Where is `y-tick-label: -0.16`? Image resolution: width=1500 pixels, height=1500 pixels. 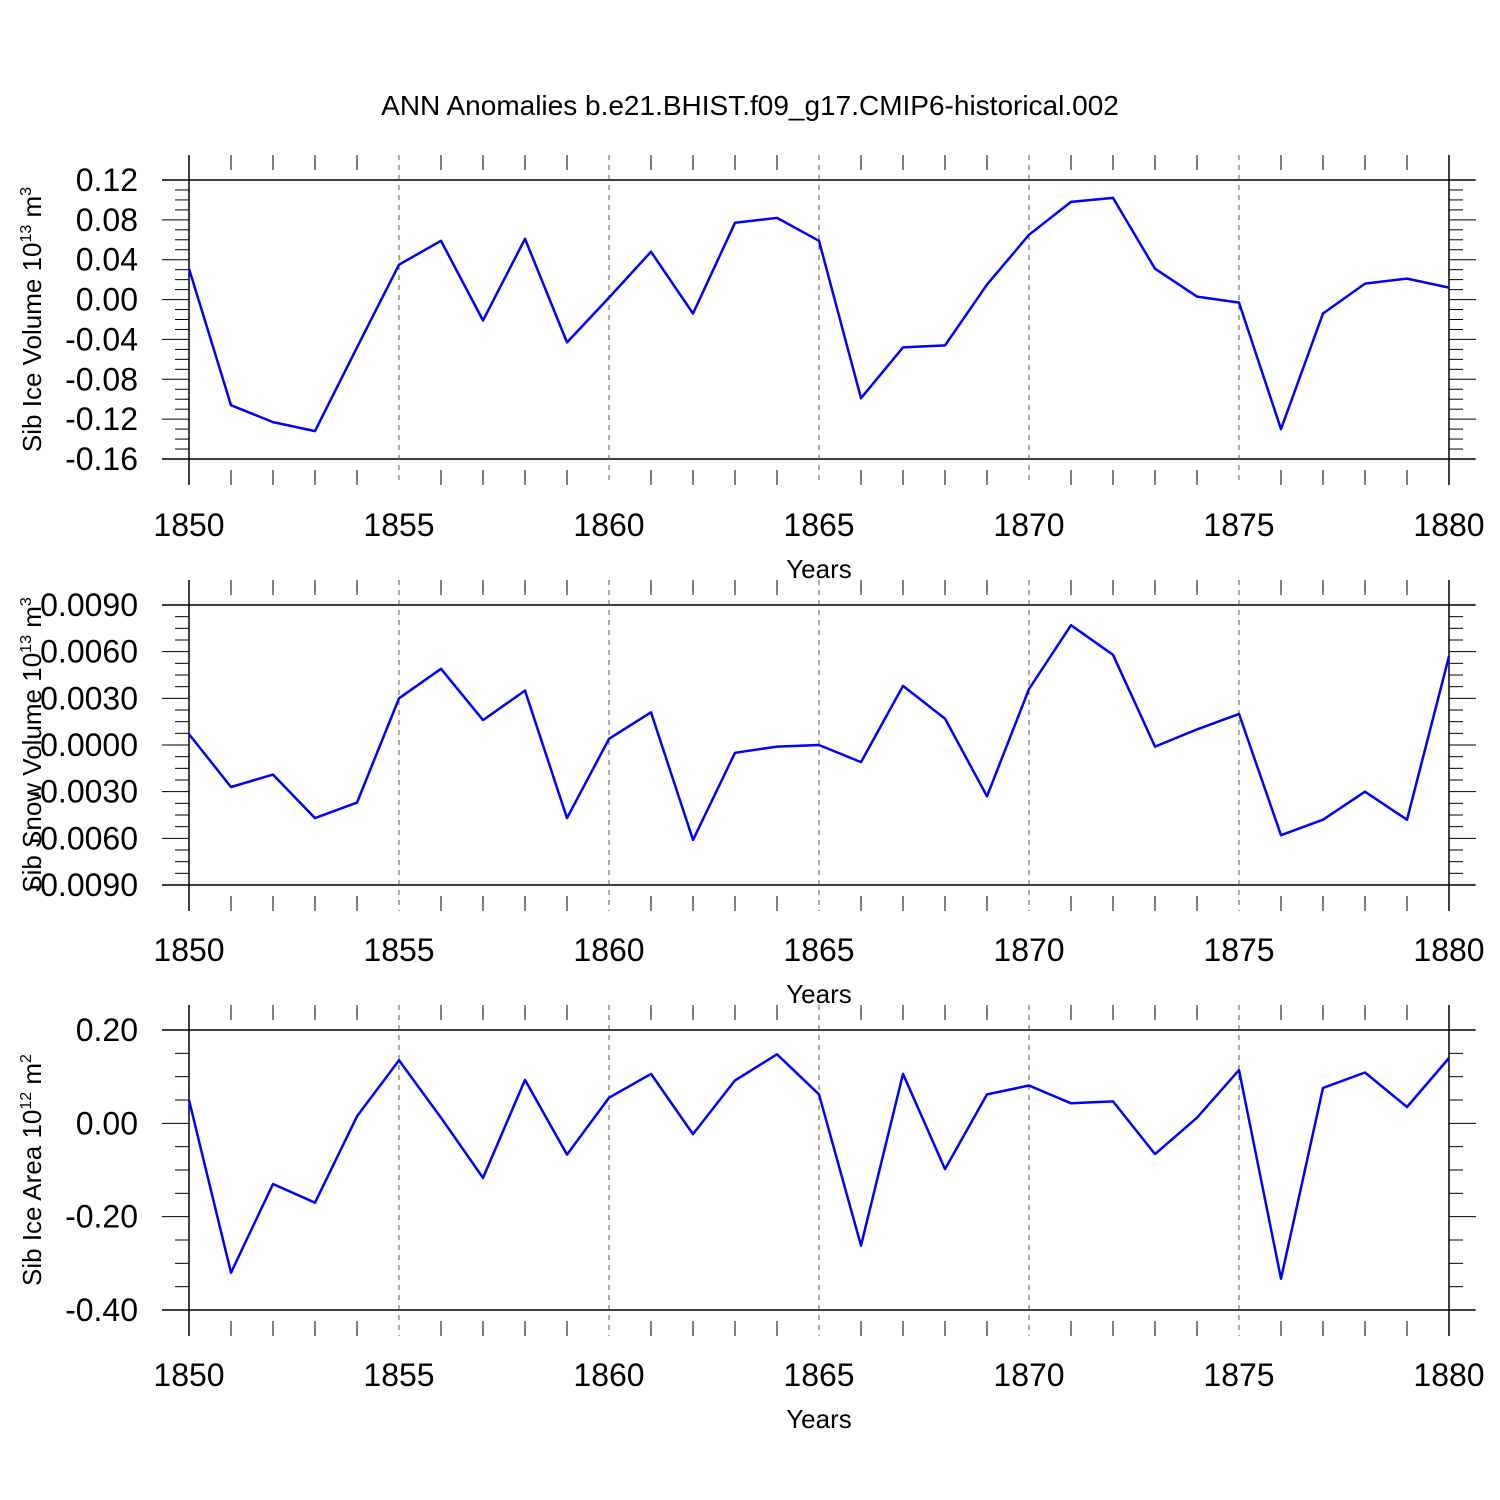
y-tick-label: -0.16 is located at coordinates (101, 459).